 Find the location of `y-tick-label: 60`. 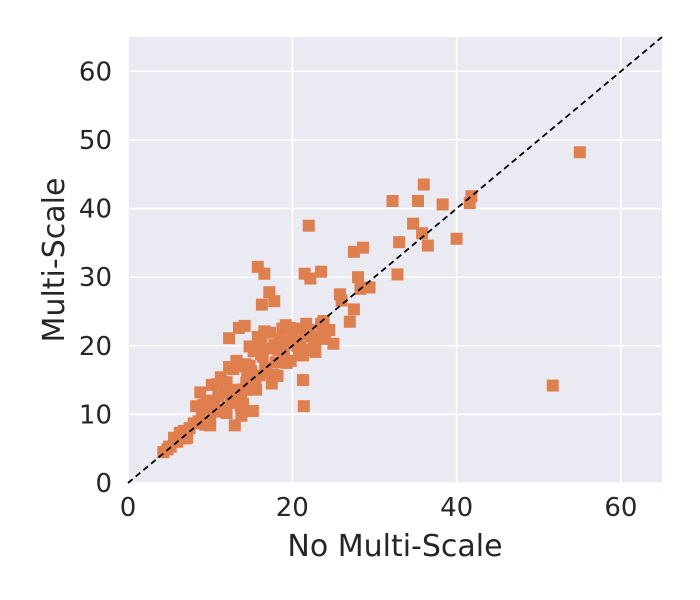

y-tick-label: 60 is located at coordinates (95, 72).